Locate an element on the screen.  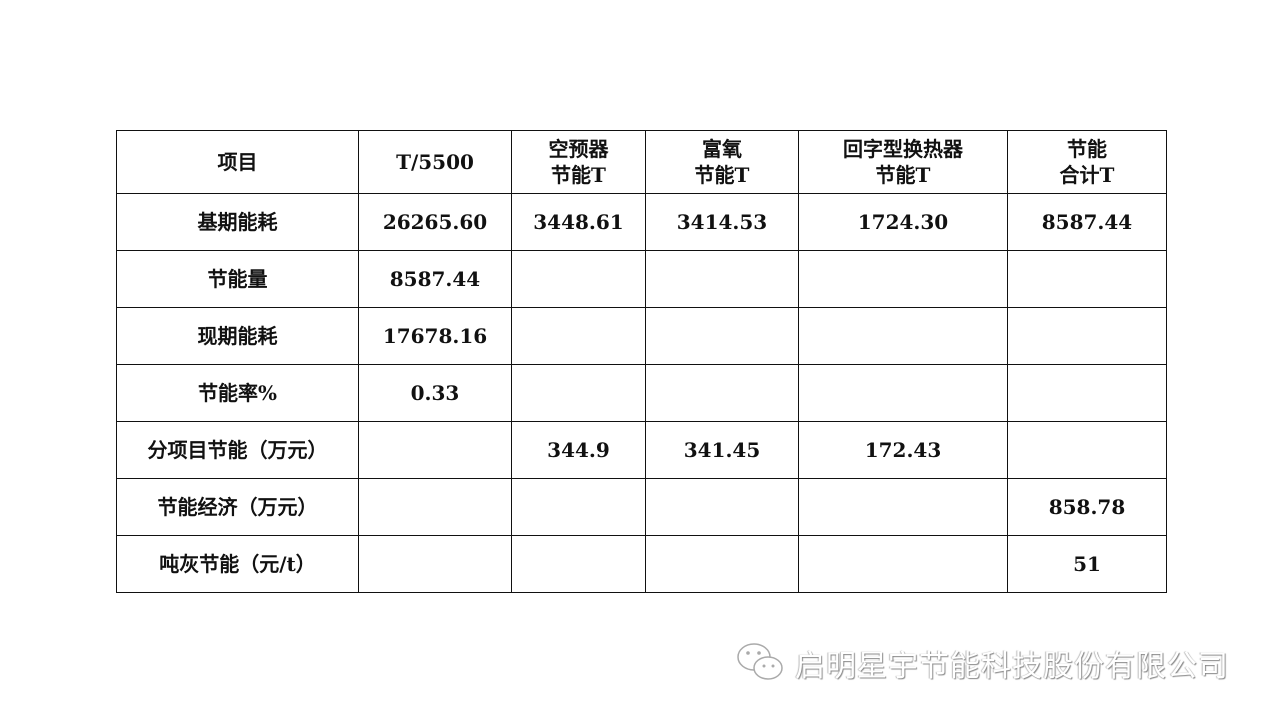
watermark: 启明星宇节能科技股份有限公司 is located at coordinates (982, 663).